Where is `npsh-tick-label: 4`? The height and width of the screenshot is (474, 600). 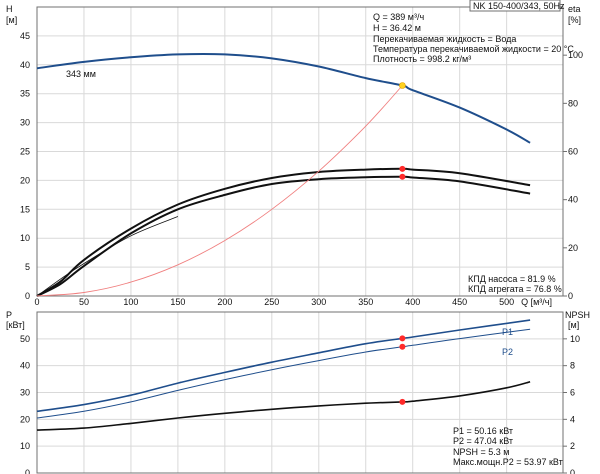
npsh-tick-label: 4 is located at coordinates (572, 419).